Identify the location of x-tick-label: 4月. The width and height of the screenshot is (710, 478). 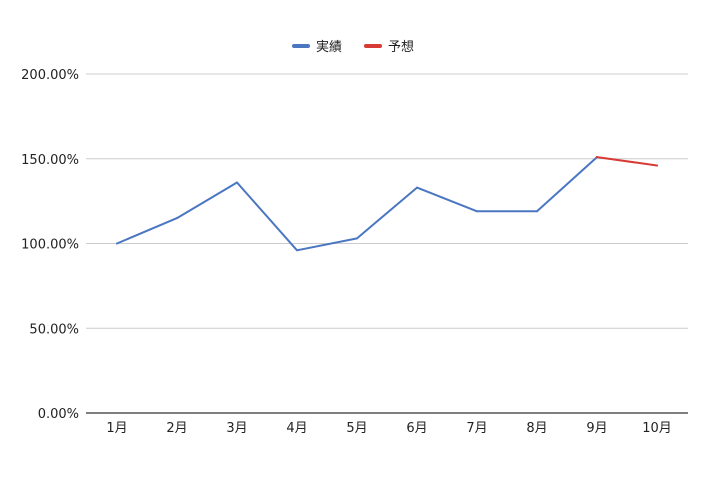
(296, 428).